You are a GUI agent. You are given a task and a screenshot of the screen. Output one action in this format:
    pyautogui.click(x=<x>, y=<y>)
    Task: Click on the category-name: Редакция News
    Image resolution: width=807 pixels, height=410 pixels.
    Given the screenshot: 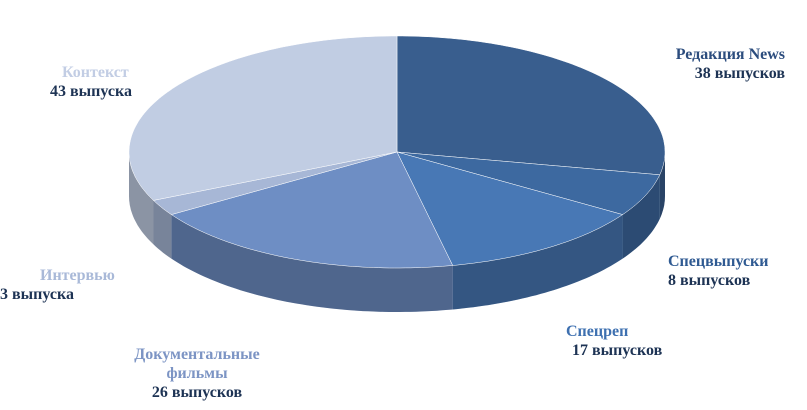 What is the action you would take?
    pyautogui.click(x=730, y=54)
    